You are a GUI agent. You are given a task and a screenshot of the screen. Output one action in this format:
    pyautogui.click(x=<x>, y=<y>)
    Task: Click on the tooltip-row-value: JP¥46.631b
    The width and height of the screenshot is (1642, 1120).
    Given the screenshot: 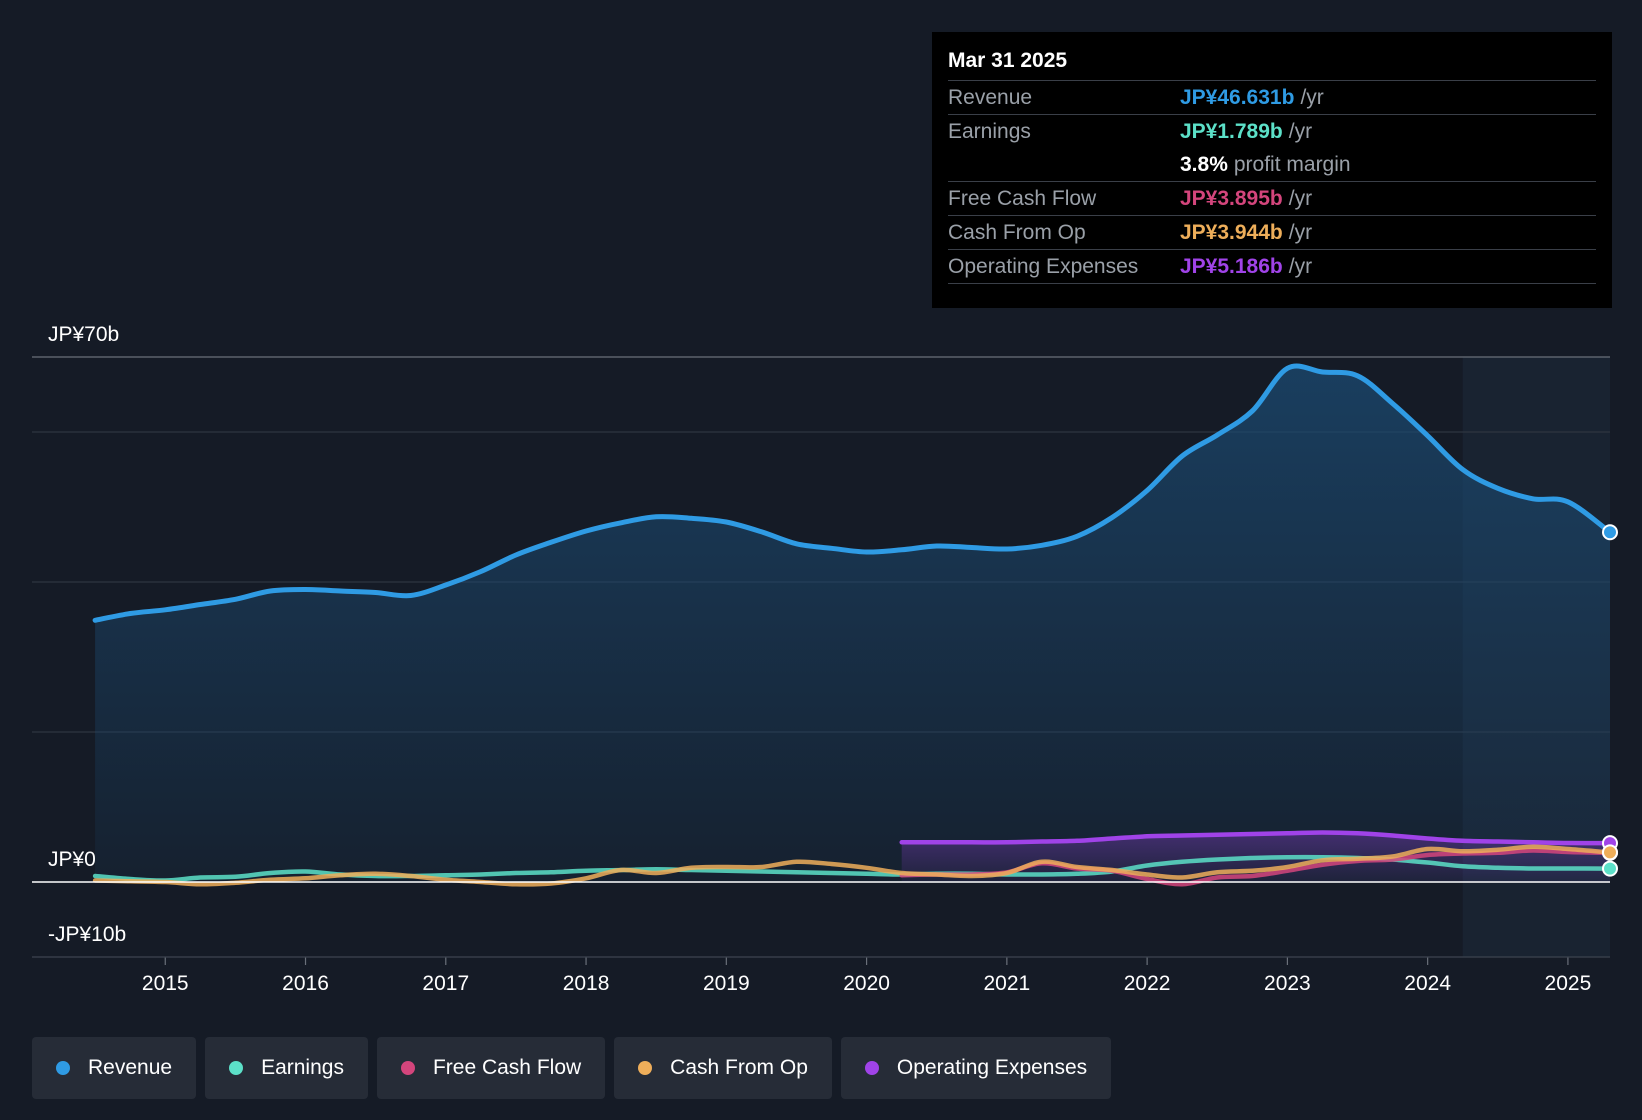 What is the action you would take?
    pyautogui.click(x=1237, y=97)
    